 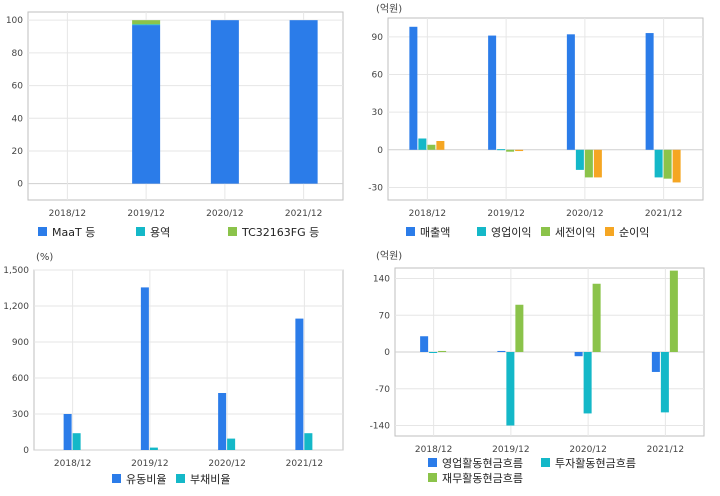 What do you see at coordinates (511, 232) in the screenshot?
I see `legend-label: 영업이익` at bounding box center [511, 232].